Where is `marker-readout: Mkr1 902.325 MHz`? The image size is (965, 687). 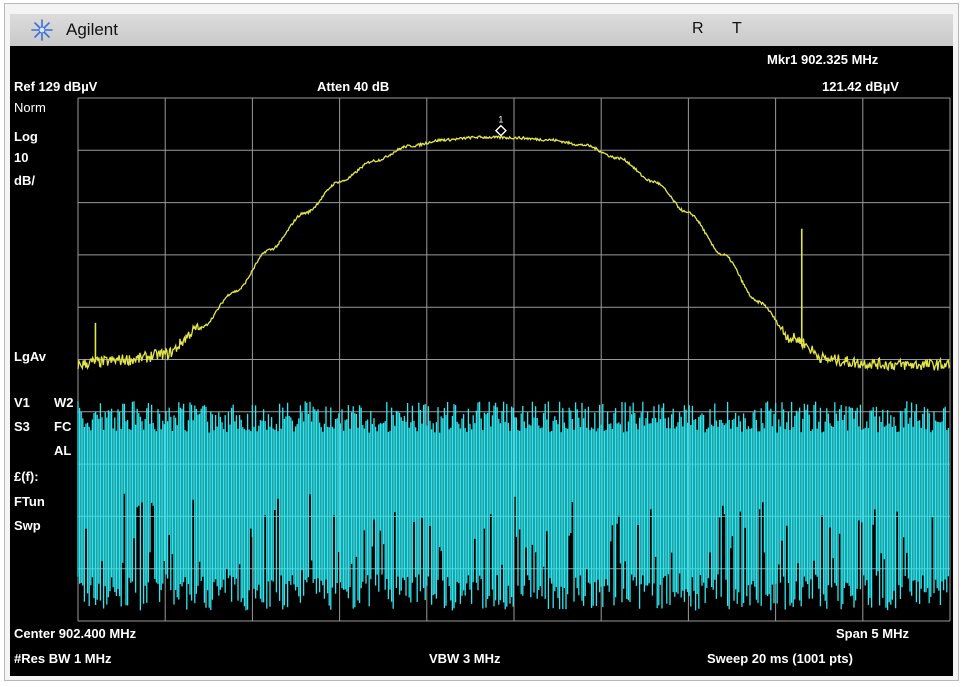
marker-readout: Mkr1 902.325 MHz is located at coordinates (823, 59).